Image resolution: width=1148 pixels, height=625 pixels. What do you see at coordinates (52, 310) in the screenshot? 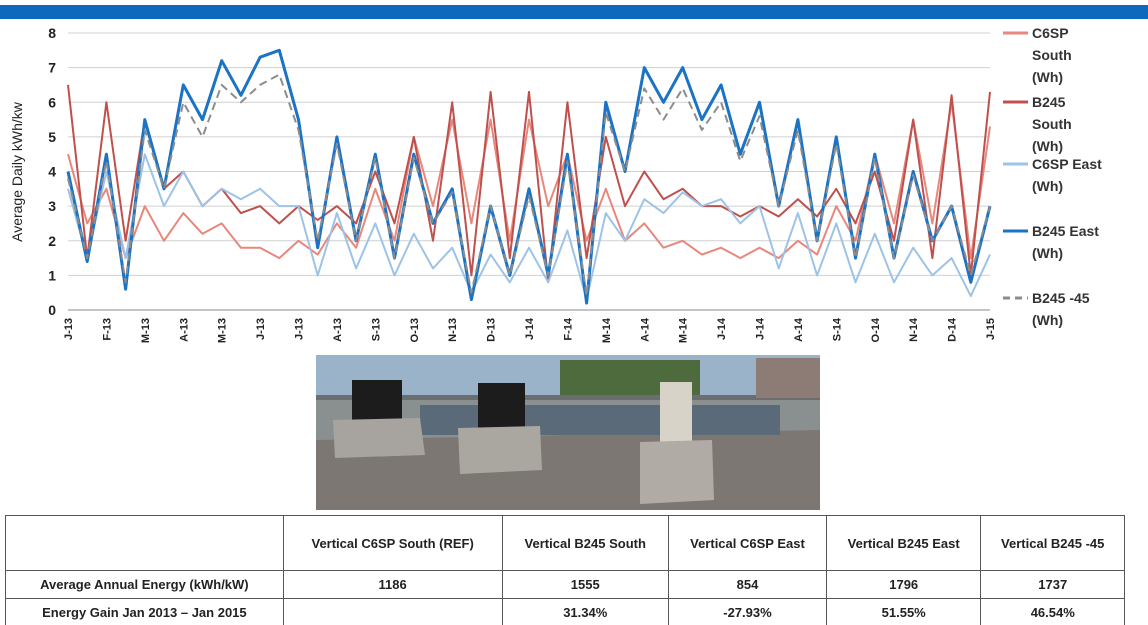
I see `y-tick-label: 0` at bounding box center [52, 310].